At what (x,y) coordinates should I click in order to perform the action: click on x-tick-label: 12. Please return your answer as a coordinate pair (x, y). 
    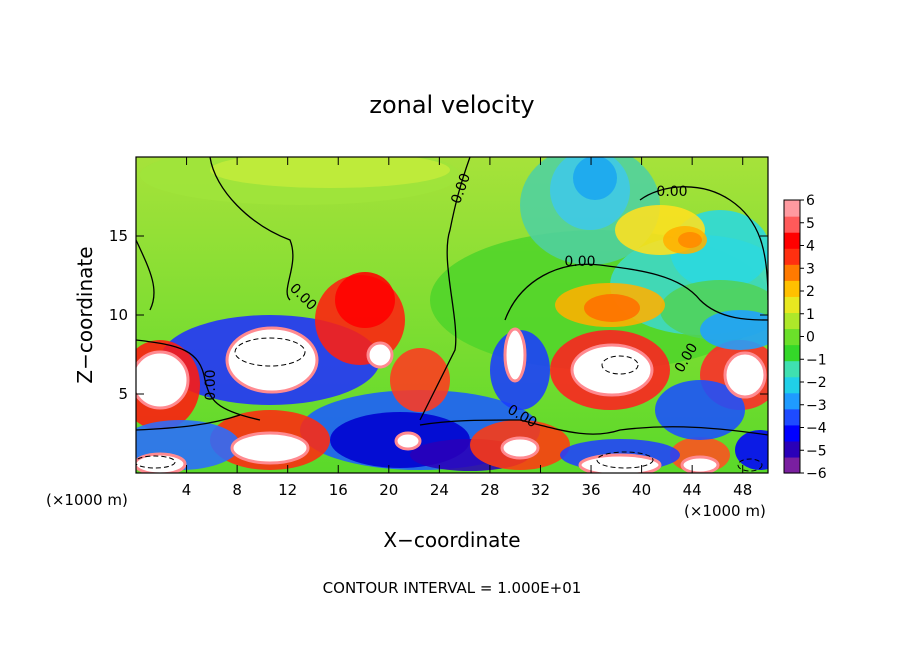
    Looking at the image, I should click on (287, 490).